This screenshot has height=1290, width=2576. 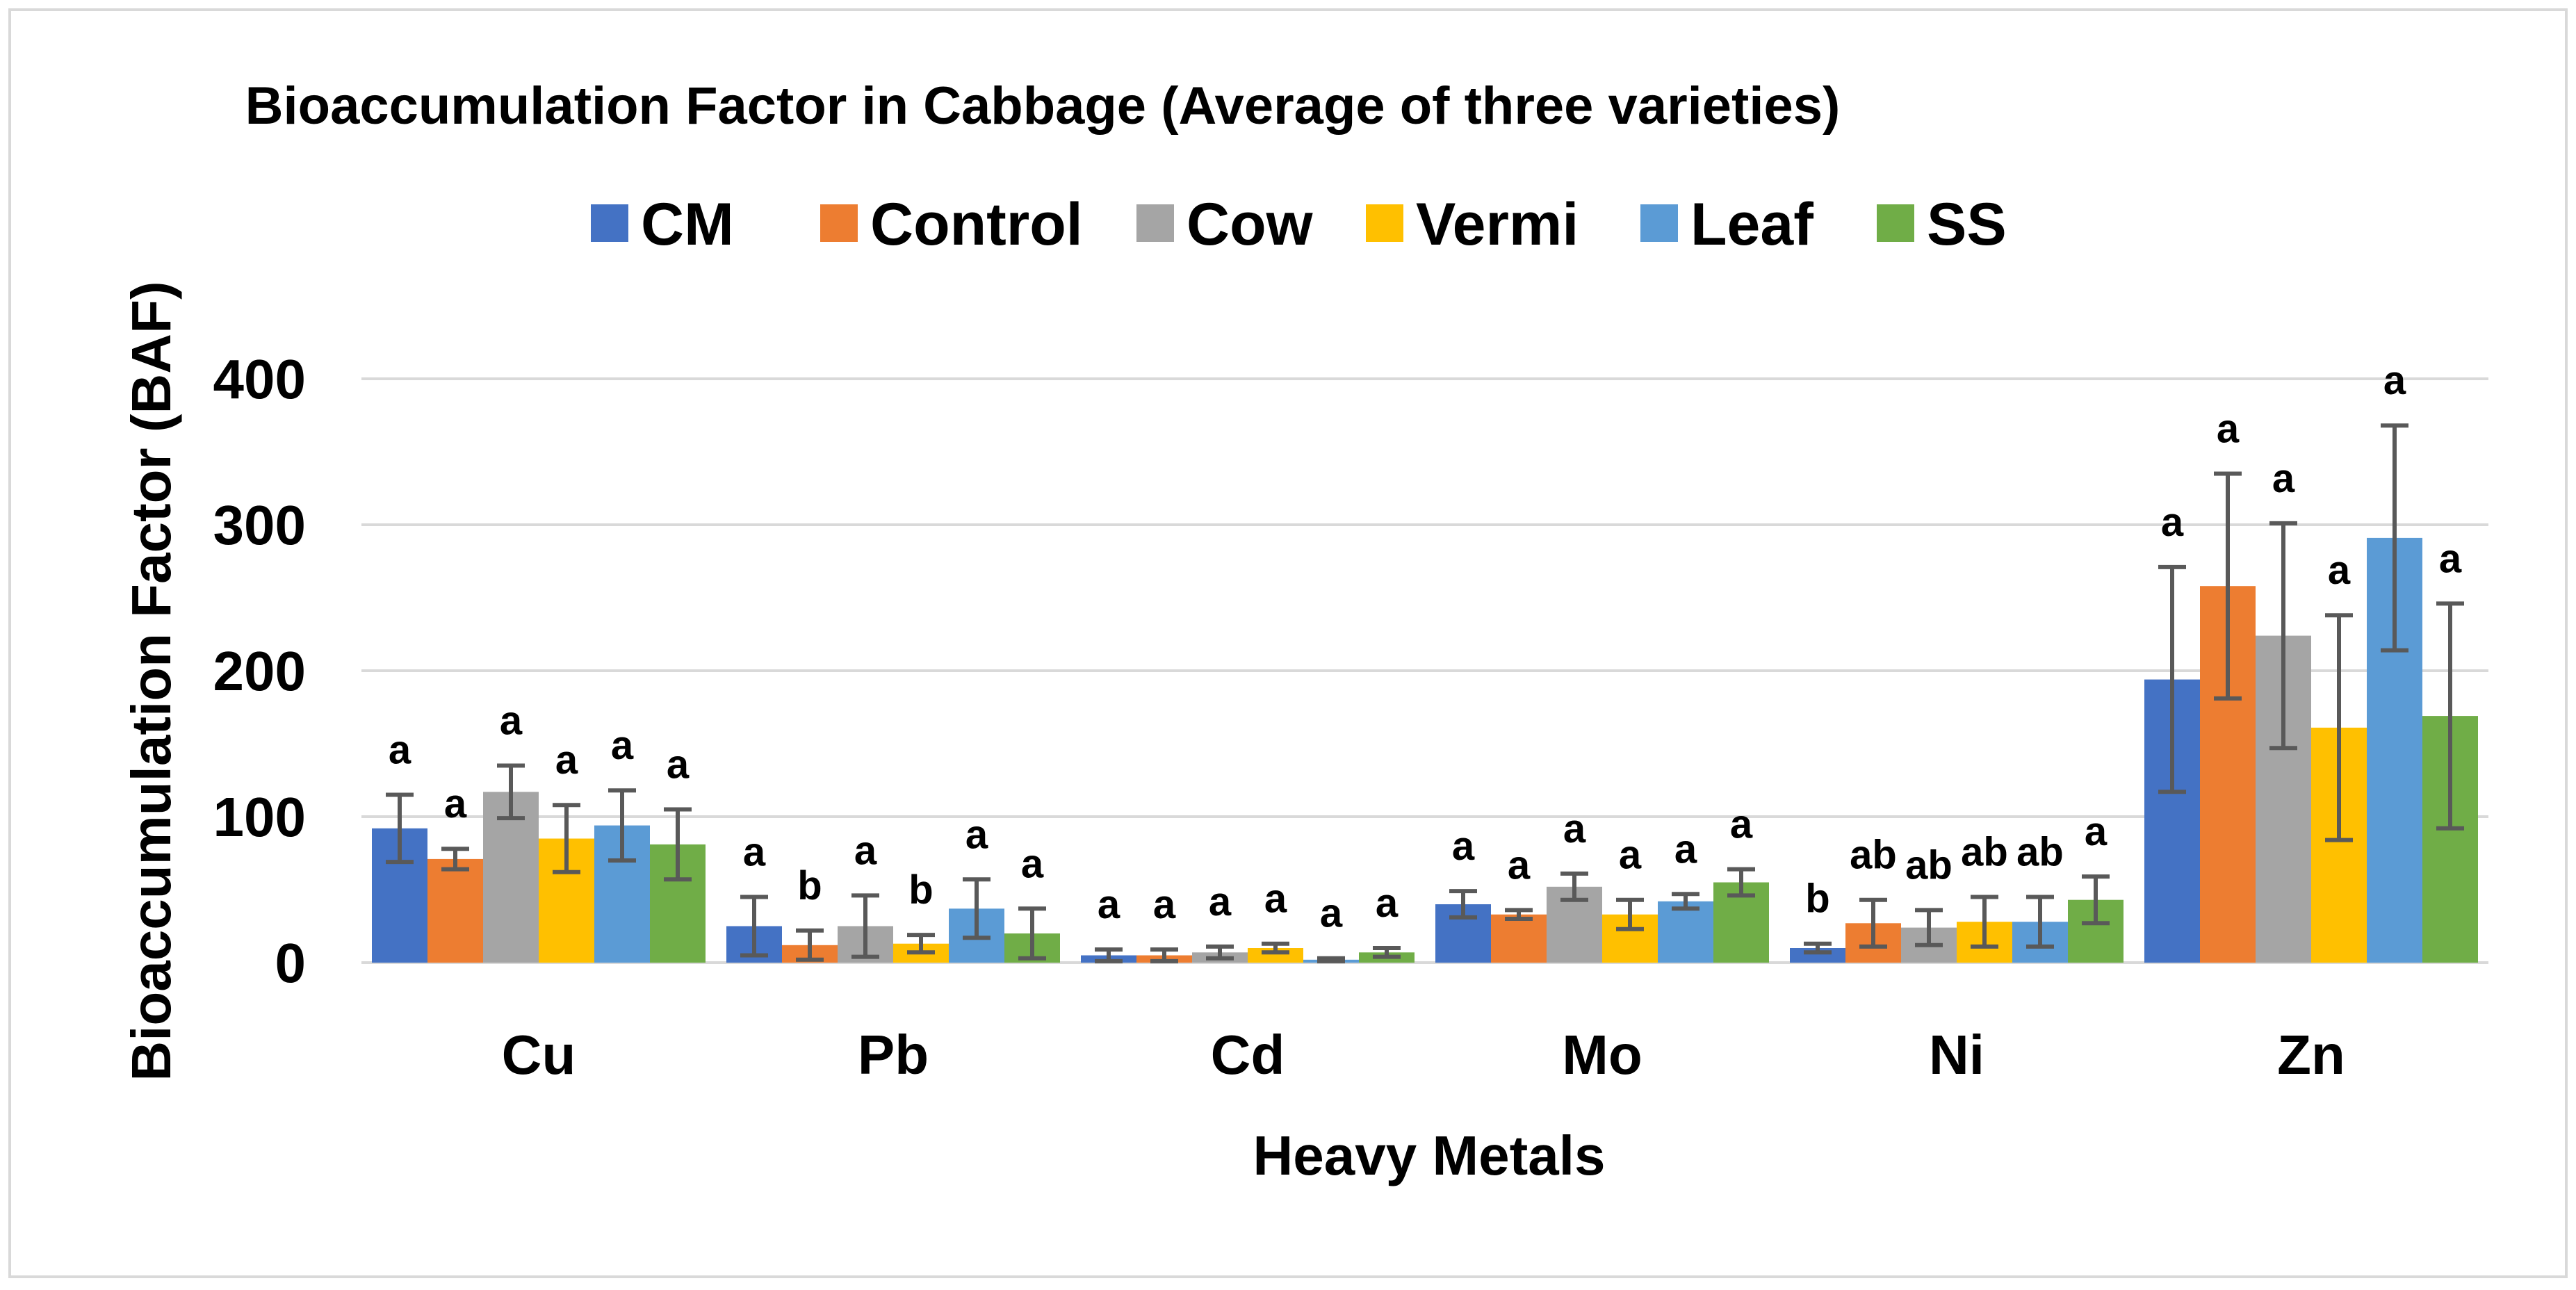 What do you see at coordinates (455, 911) in the screenshot?
I see `bar-control-cu` at bounding box center [455, 911].